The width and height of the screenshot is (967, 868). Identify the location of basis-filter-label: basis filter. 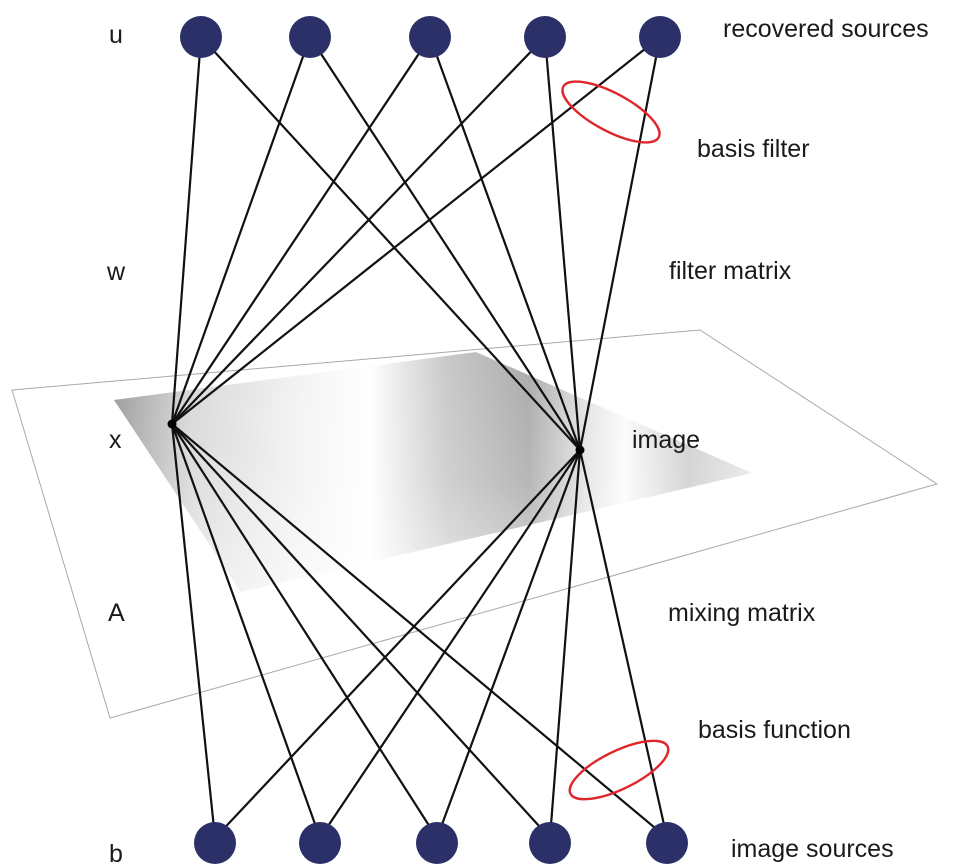
(753, 149).